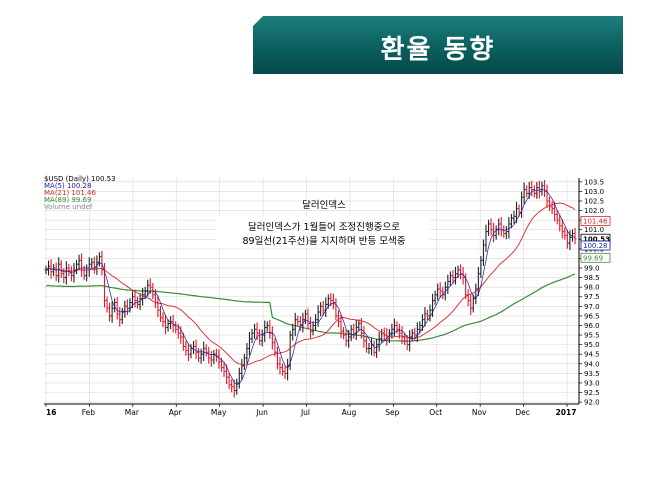 This screenshot has height=497, width=660. I want to click on y-tick-label: 96.0, so click(592, 326).